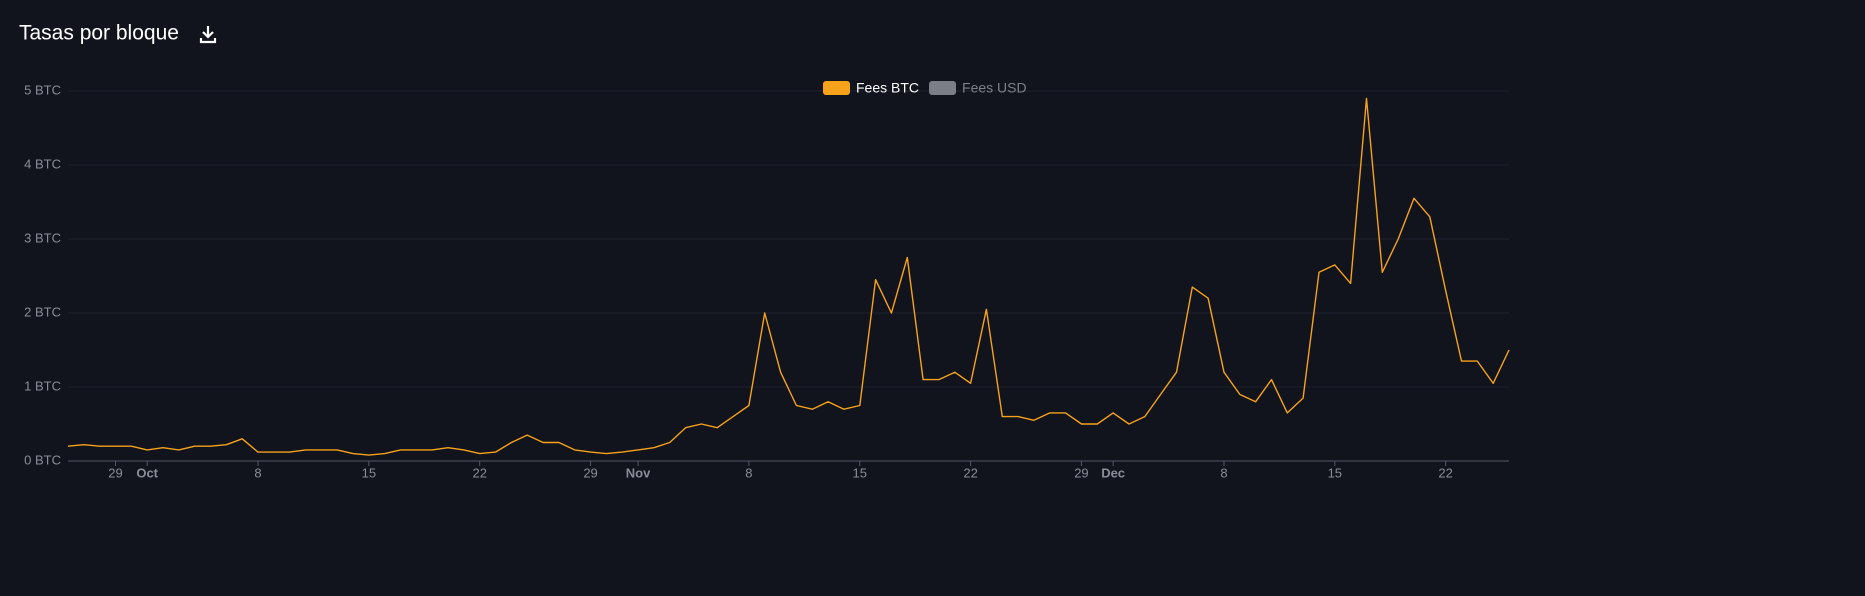 This screenshot has width=1865, height=596. What do you see at coordinates (42, 163) in the screenshot?
I see `y-tick-label: 4 BTC` at bounding box center [42, 163].